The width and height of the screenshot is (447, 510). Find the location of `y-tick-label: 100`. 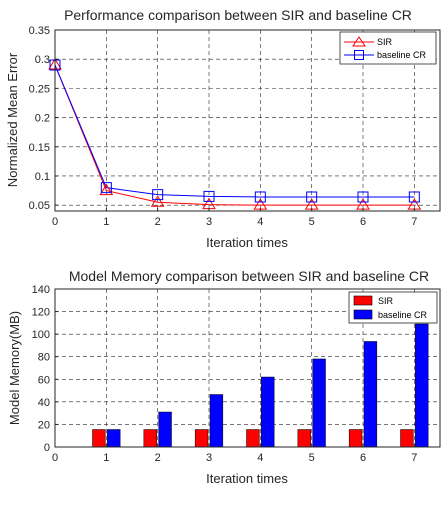

y-tick-label: 100 is located at coordinates (41, 335).